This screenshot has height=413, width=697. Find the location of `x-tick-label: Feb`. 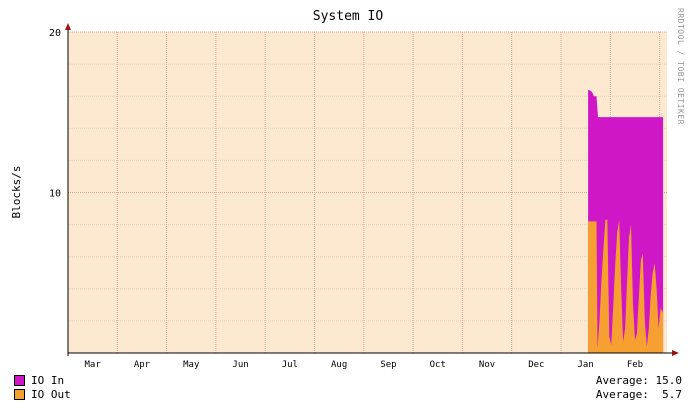

x-tick-label: Feb is located at coordinates (635, 365).